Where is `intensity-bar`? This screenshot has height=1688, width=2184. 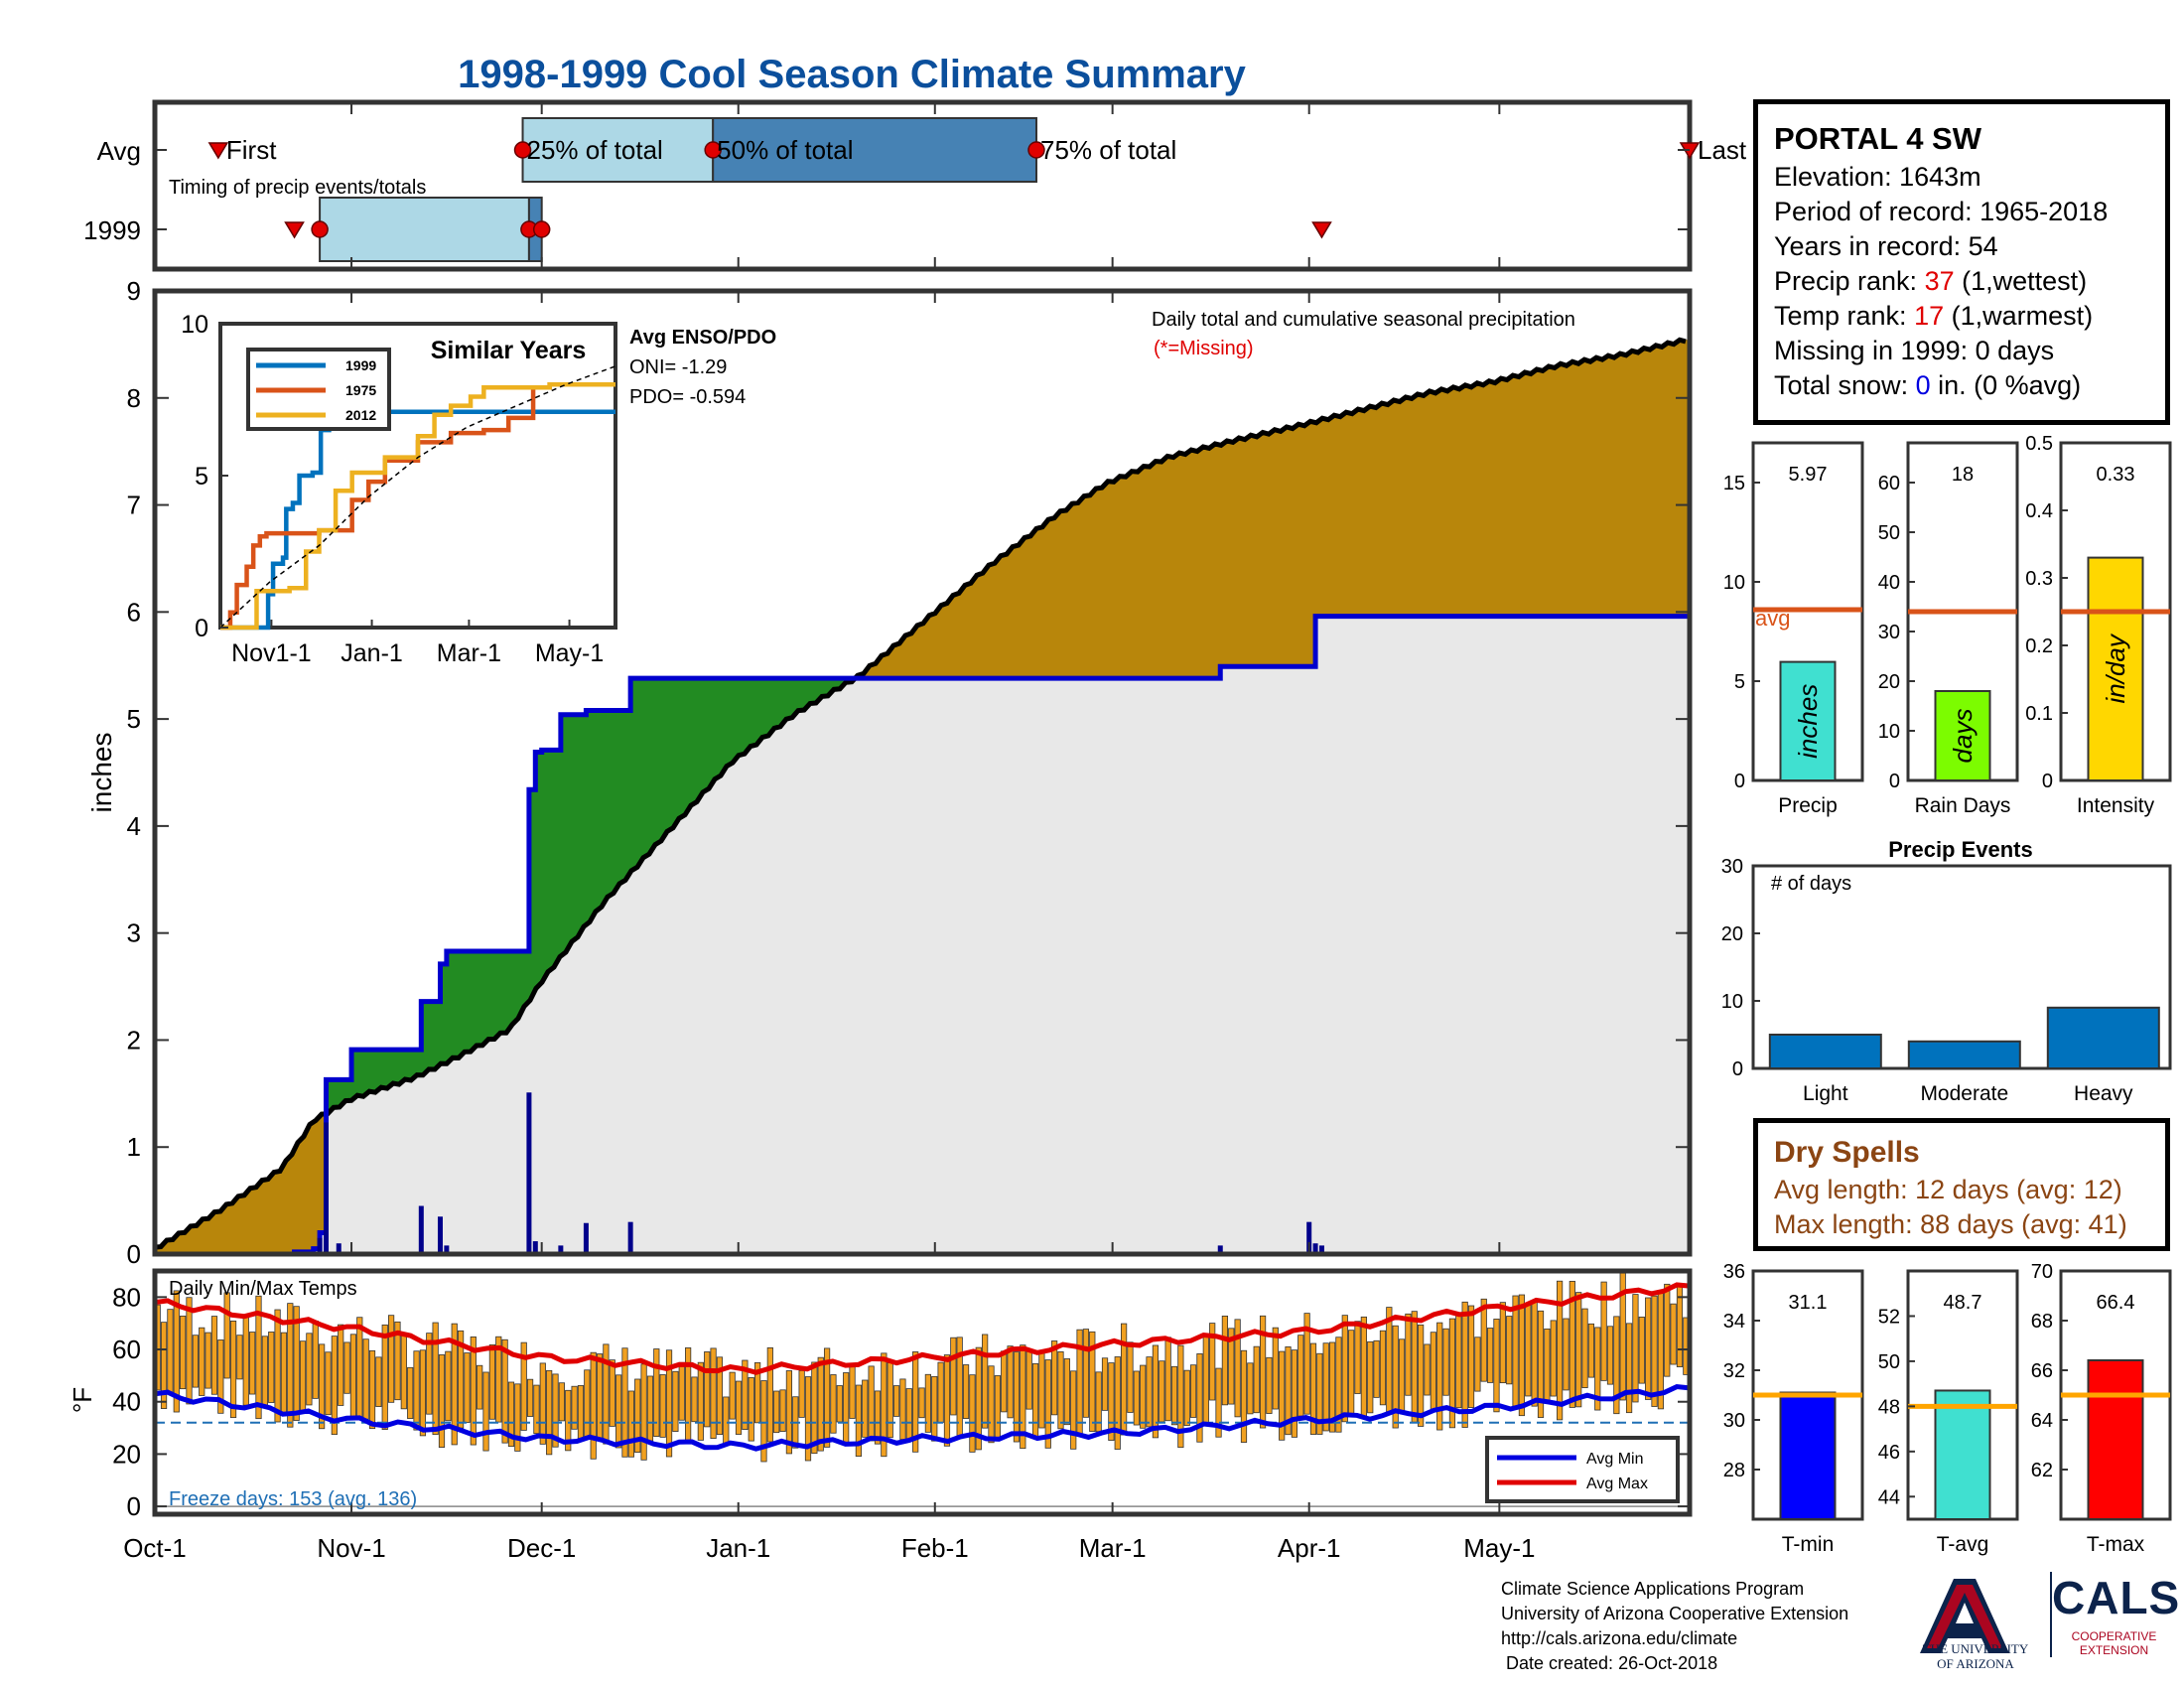 intensity-bar is located at coordinates (2115, 668).